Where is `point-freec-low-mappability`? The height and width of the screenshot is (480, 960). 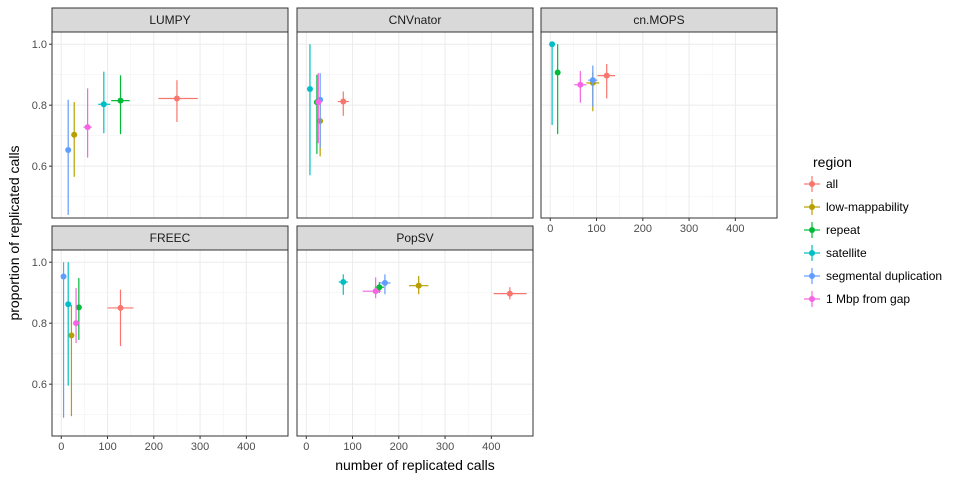 point-freec-low-mappability is located at coordinates (71, 335).